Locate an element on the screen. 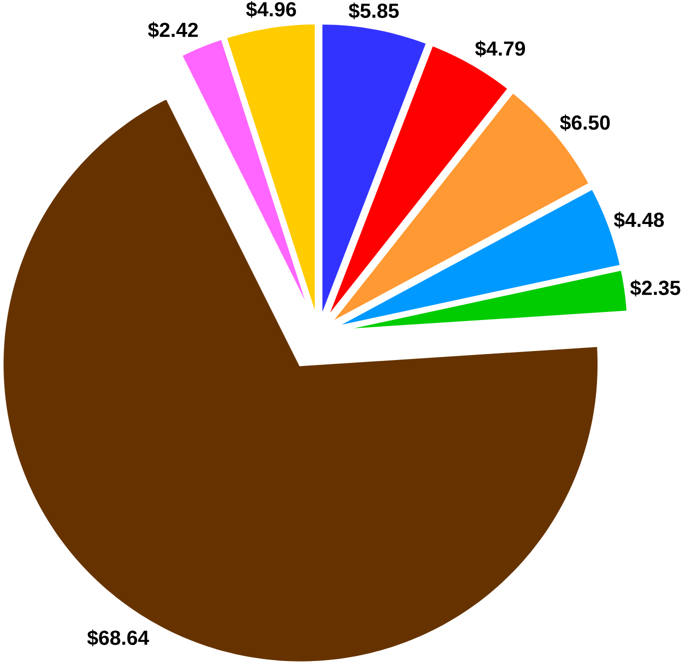  data-label: $4.79 is located at coordinates (500, 49).